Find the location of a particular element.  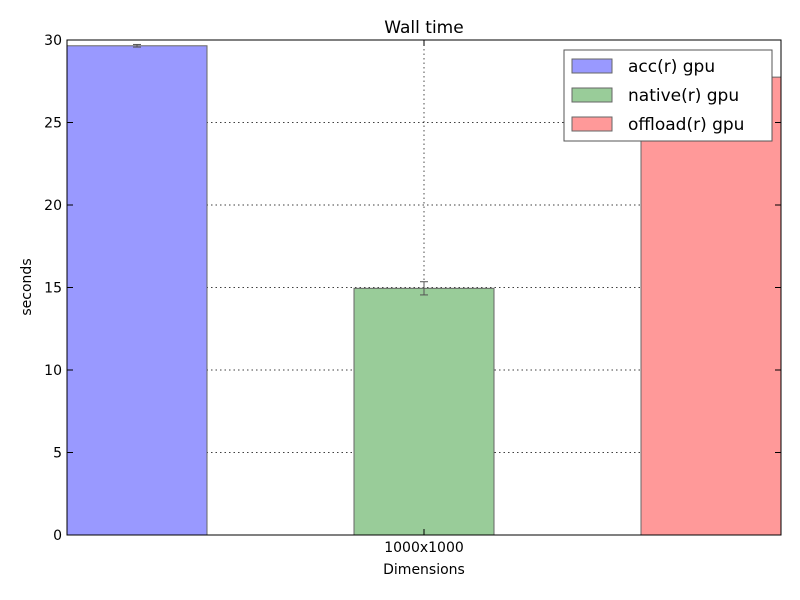

legend-label-1: acc(r) gpu is located at coordinates (671, 67).